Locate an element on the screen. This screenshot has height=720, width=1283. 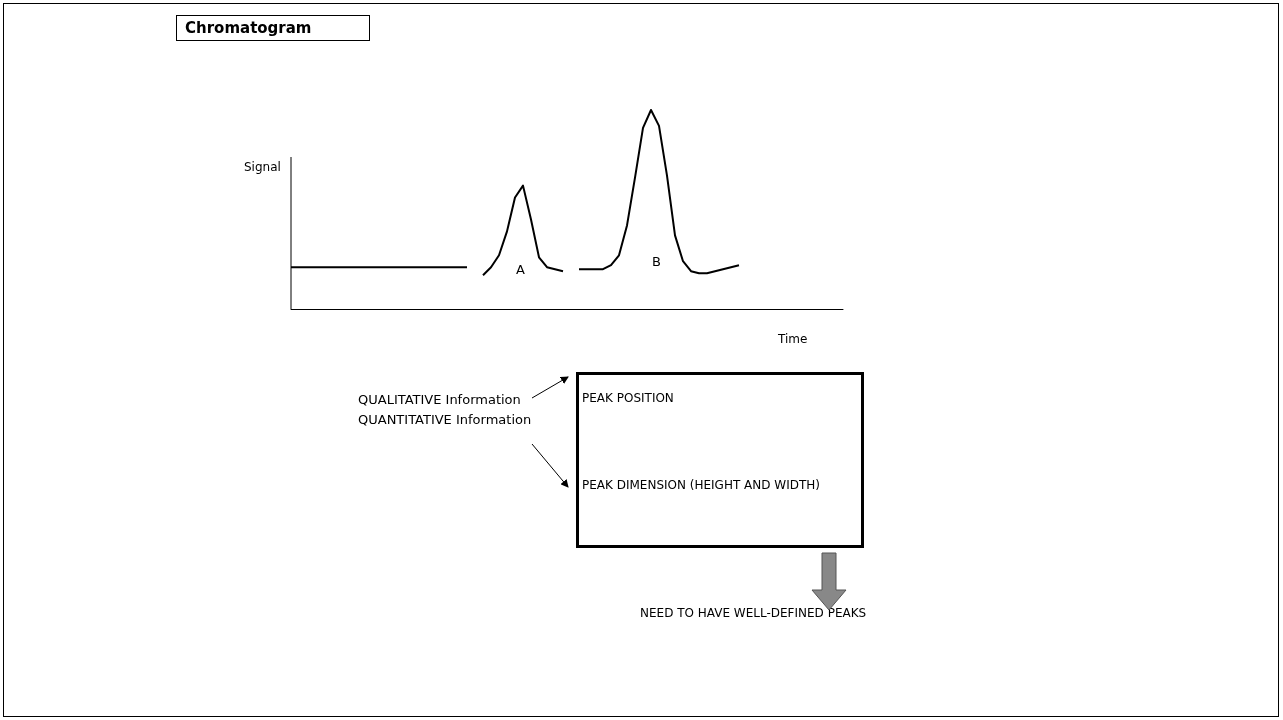
text: QUANTITATIVE Information is located at coordinates (445, 419).